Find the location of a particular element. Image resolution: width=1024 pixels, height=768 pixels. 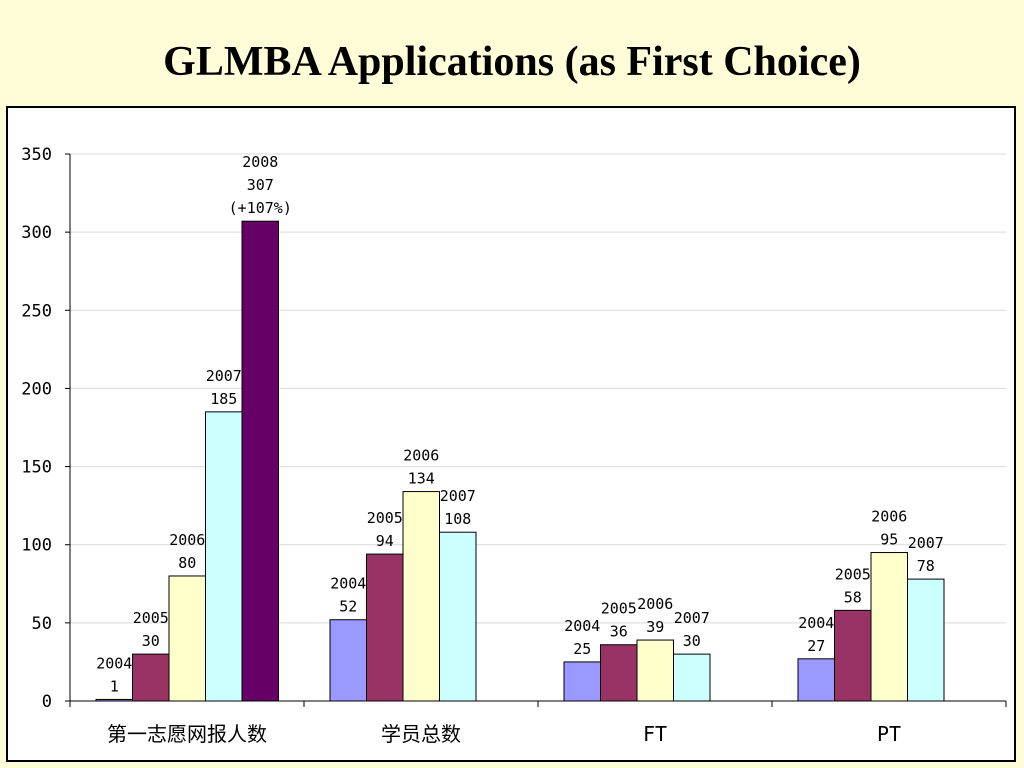

x-tick-label: PT is located at coordinates (889, 734).